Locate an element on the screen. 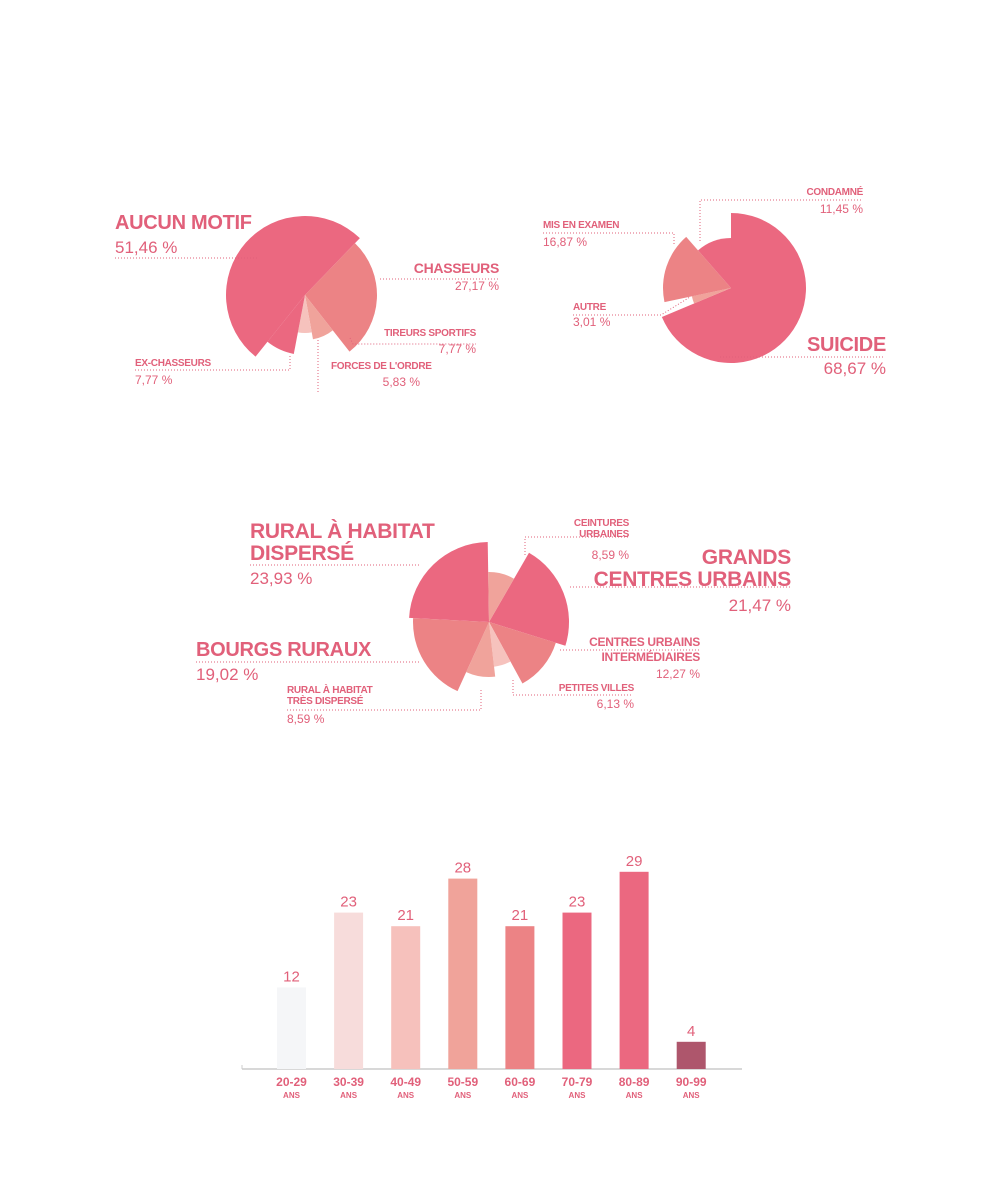  pie3-value-grands-centres: 21,47 % is located at coordinates (759, 605).